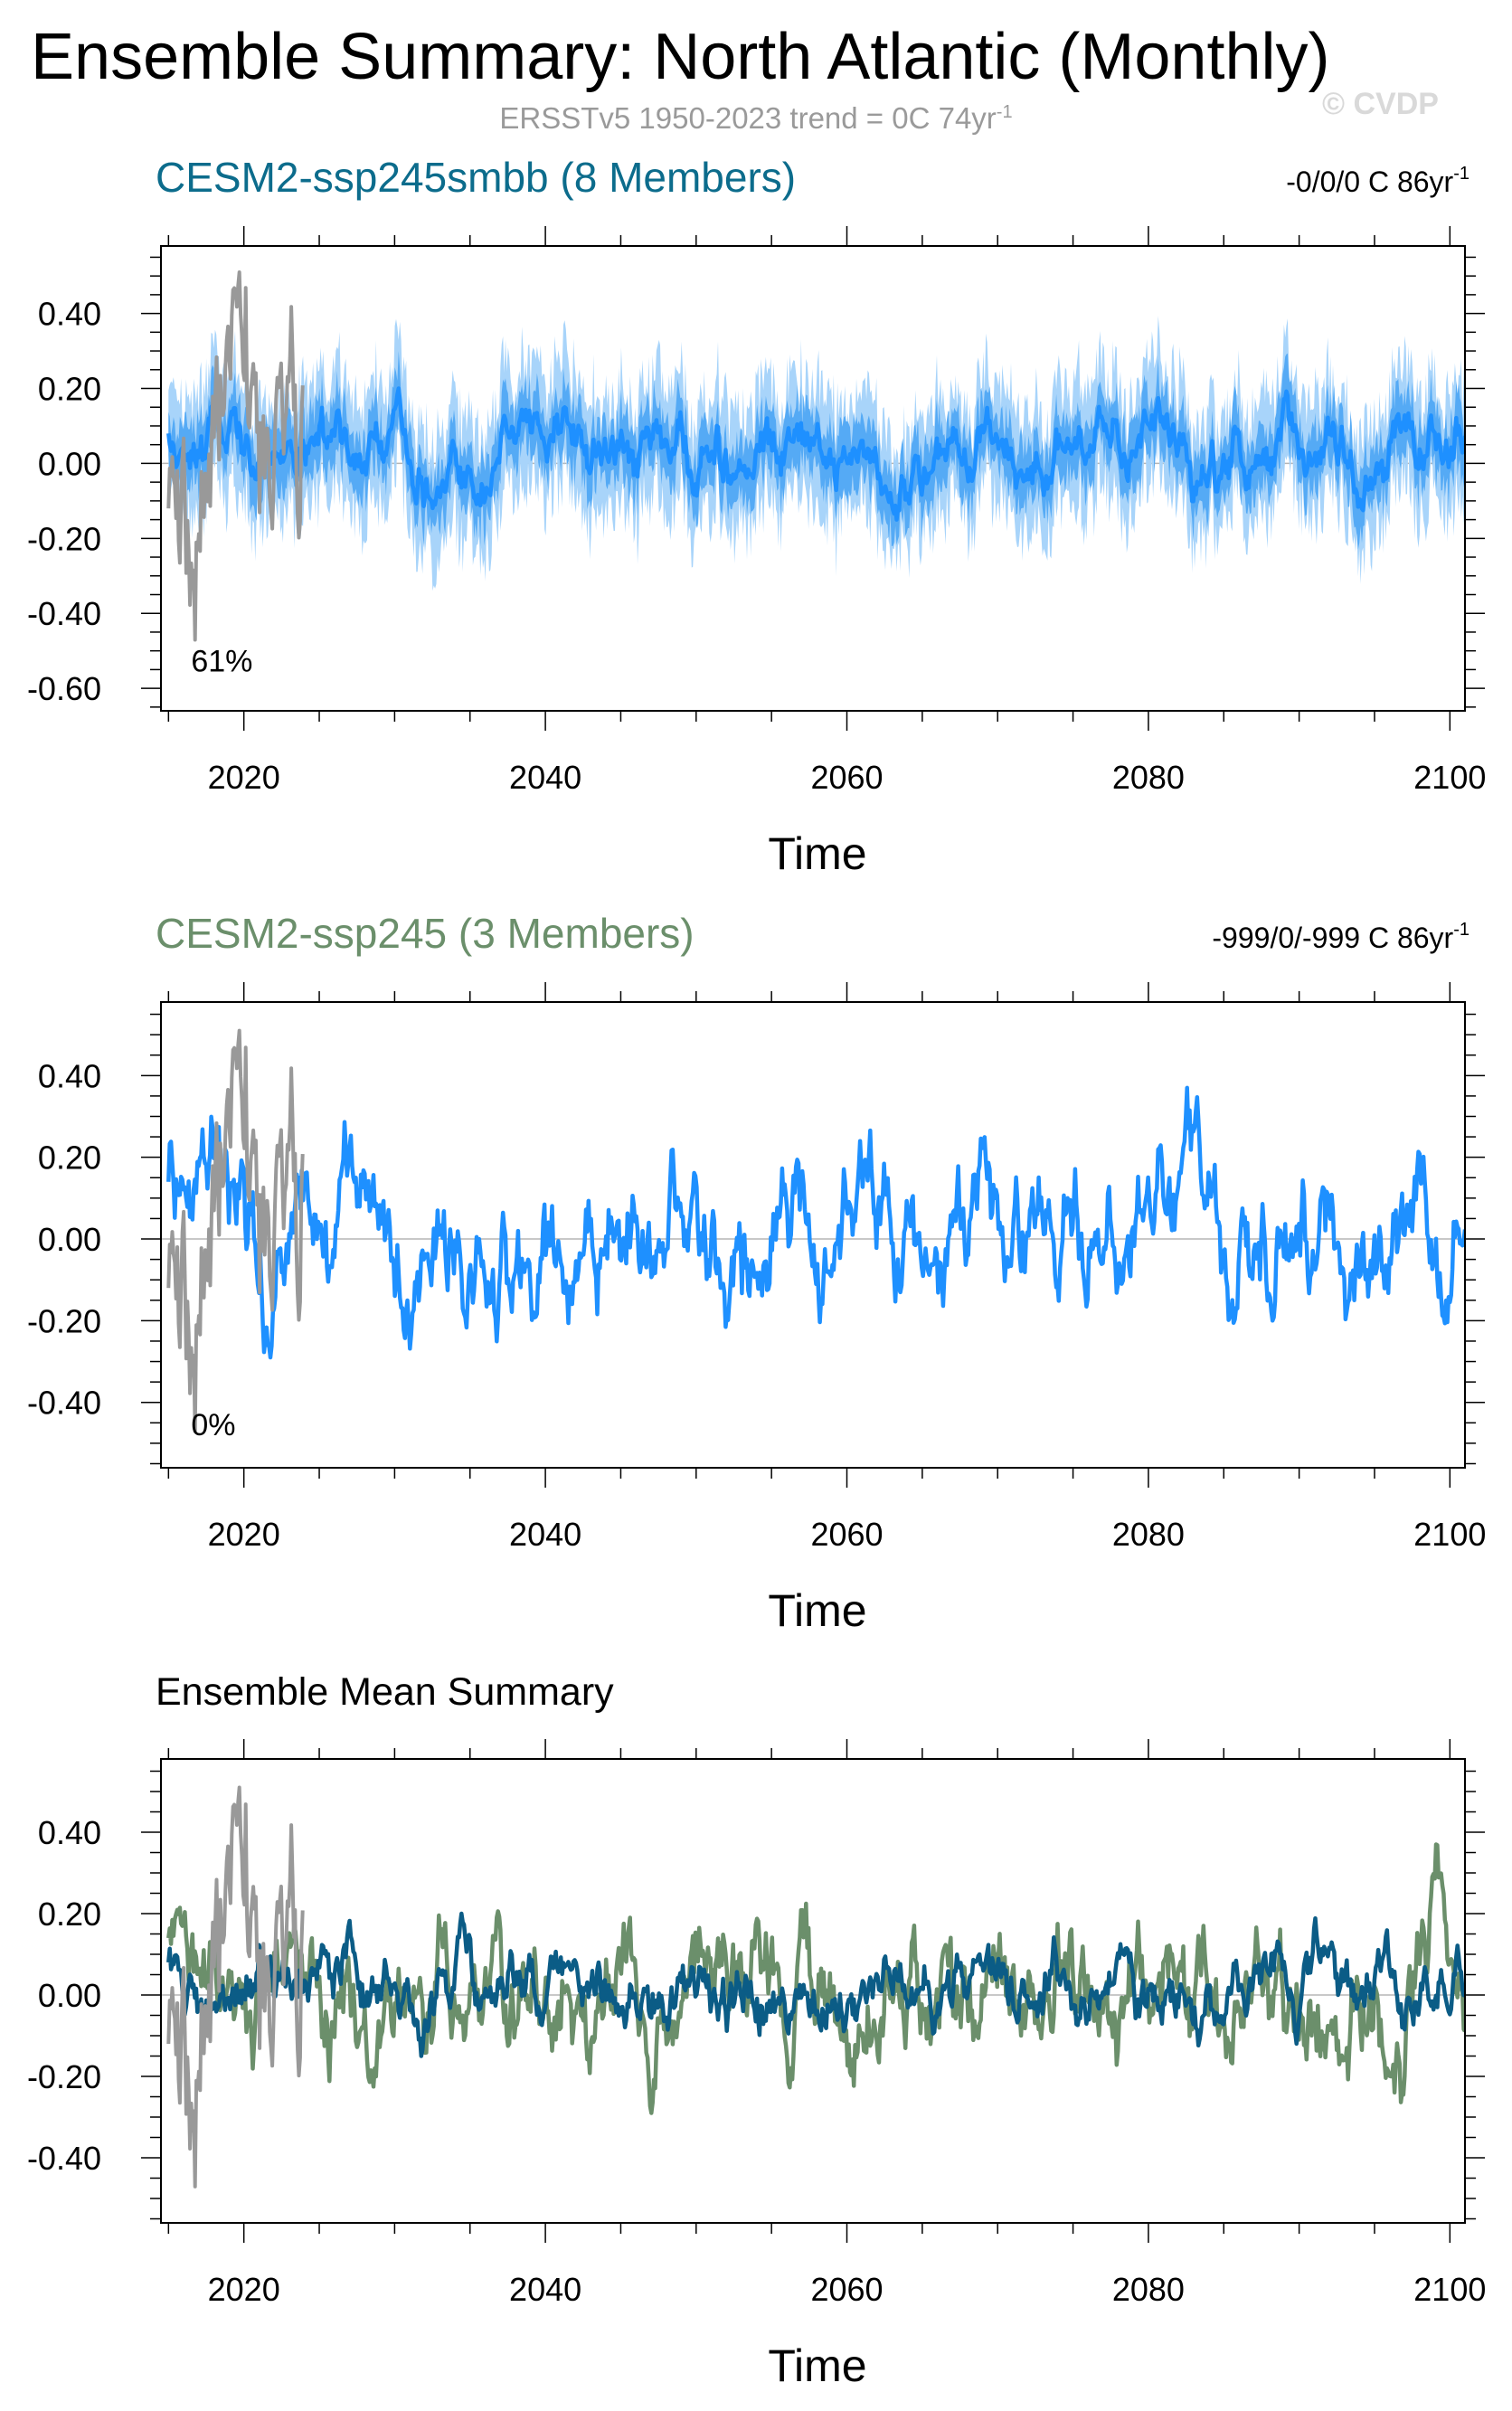 The height and width of the screenshot is (2411, 1512). Describe the element at coordinates (385, 1692) in the screenshot. I see `panel-title: Ensemble Mean Summary` at that location.